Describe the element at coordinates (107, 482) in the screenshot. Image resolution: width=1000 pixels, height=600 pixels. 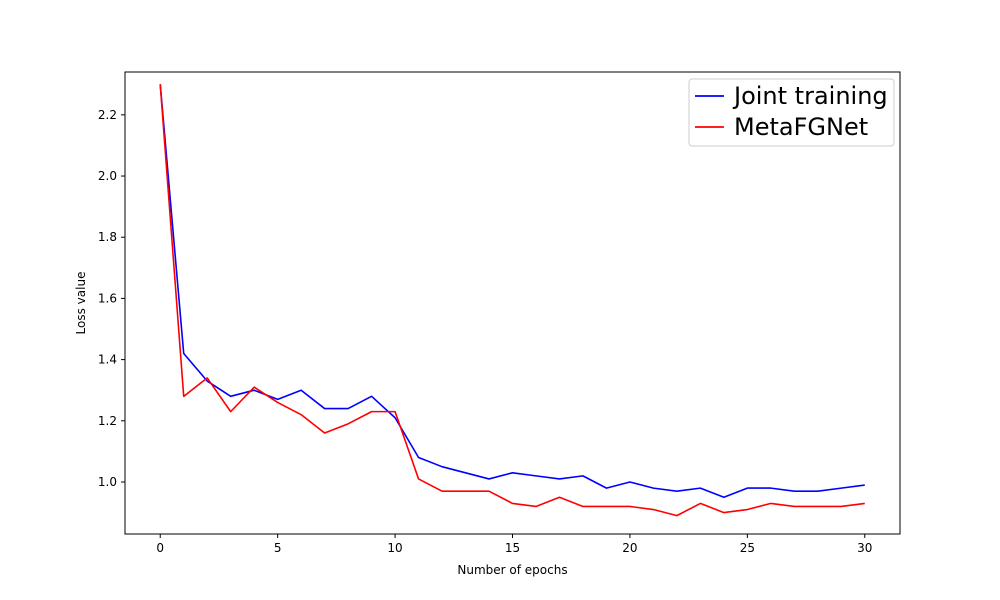
I see `y-tick-label: 1.0` at that location.